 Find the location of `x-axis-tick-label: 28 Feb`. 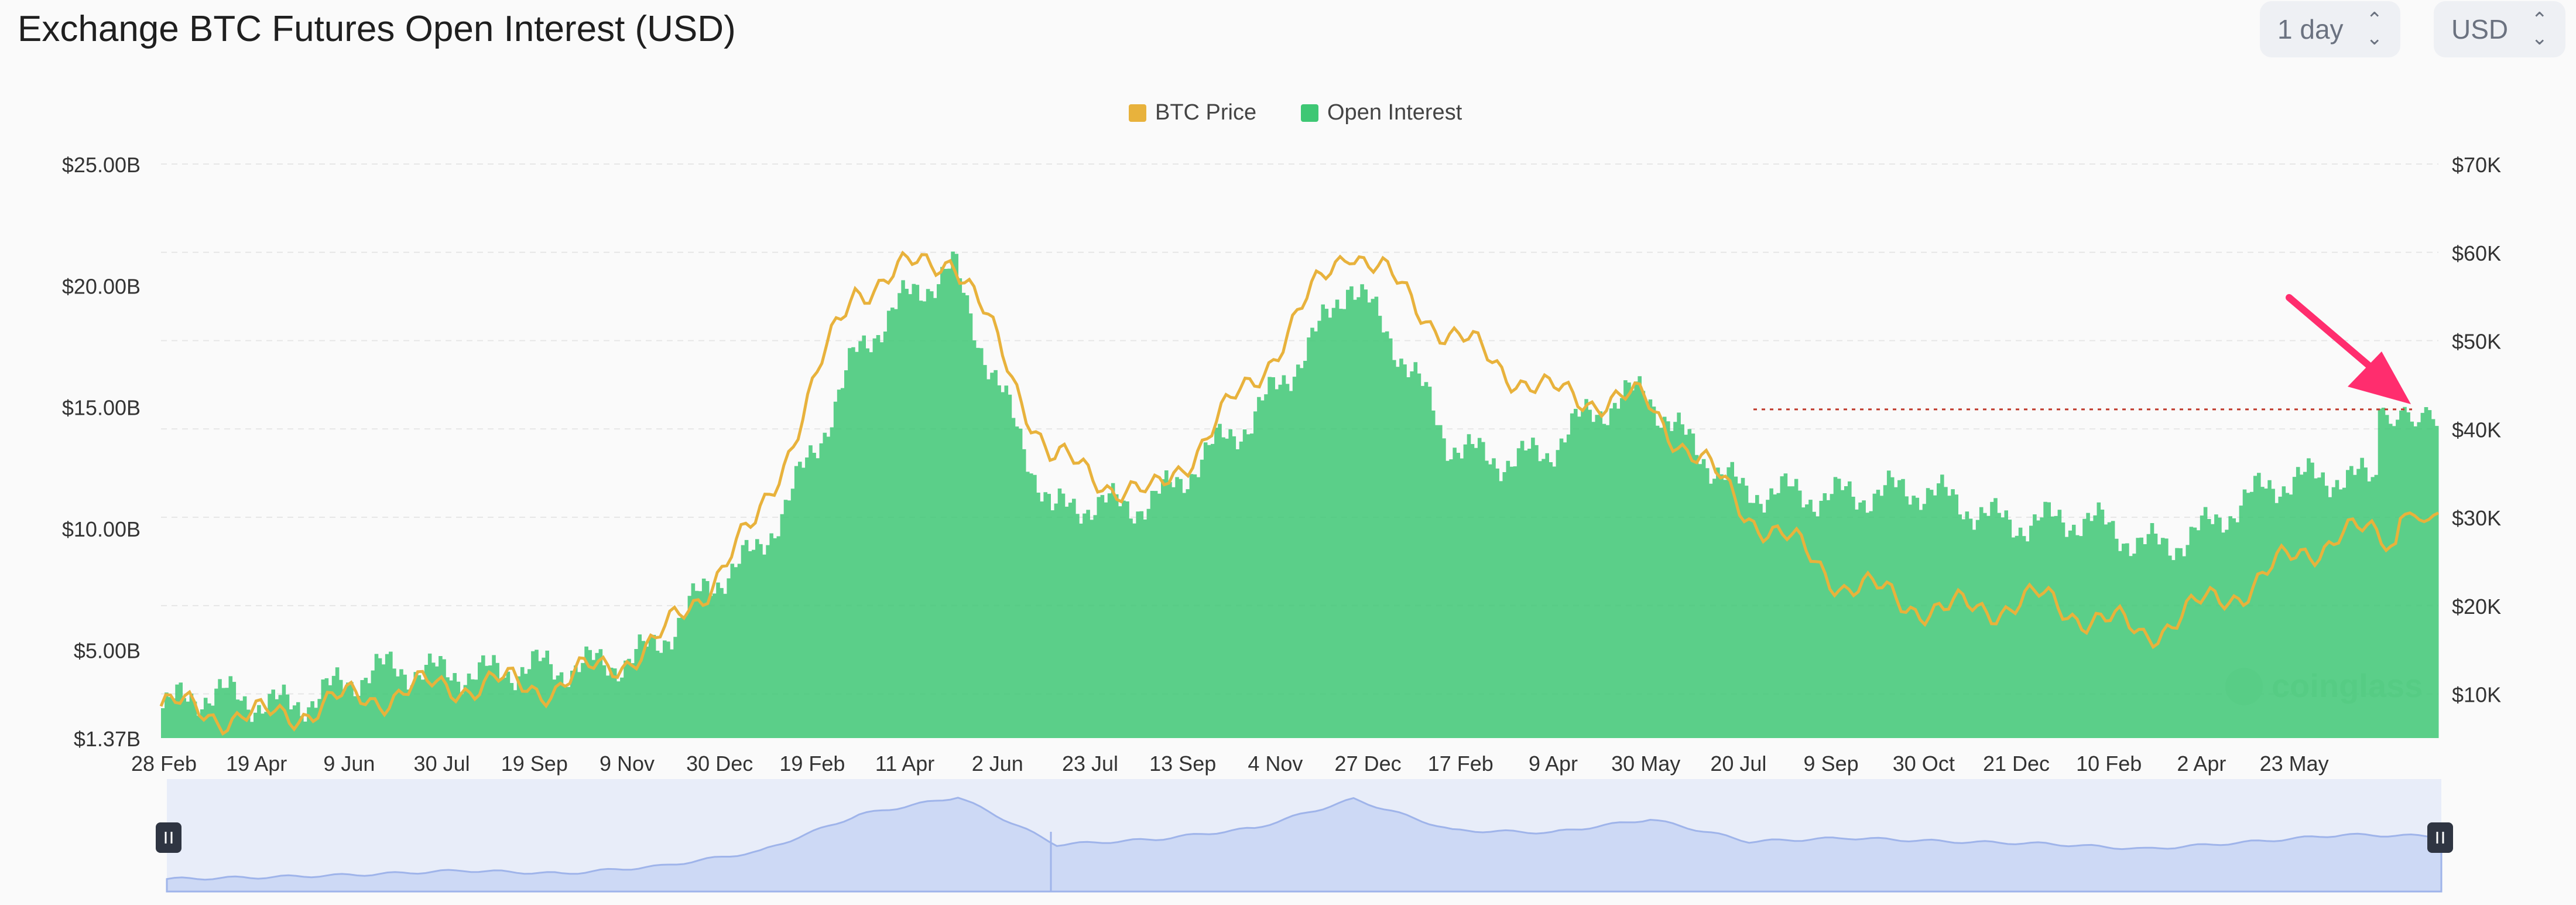

x-axis-tick-label: 28 Feb is located at coordinates (164, 764).